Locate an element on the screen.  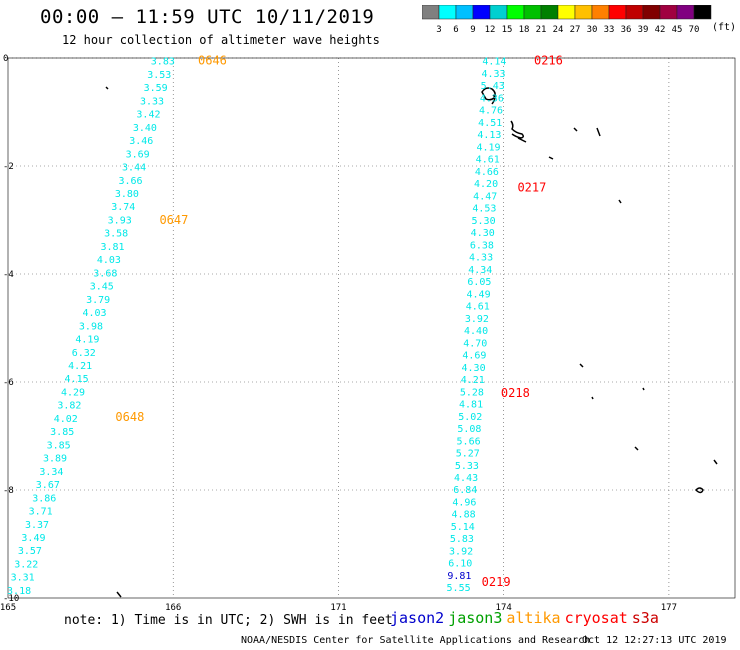
color-scale-label: 9 is located at coordinates (472, 30).